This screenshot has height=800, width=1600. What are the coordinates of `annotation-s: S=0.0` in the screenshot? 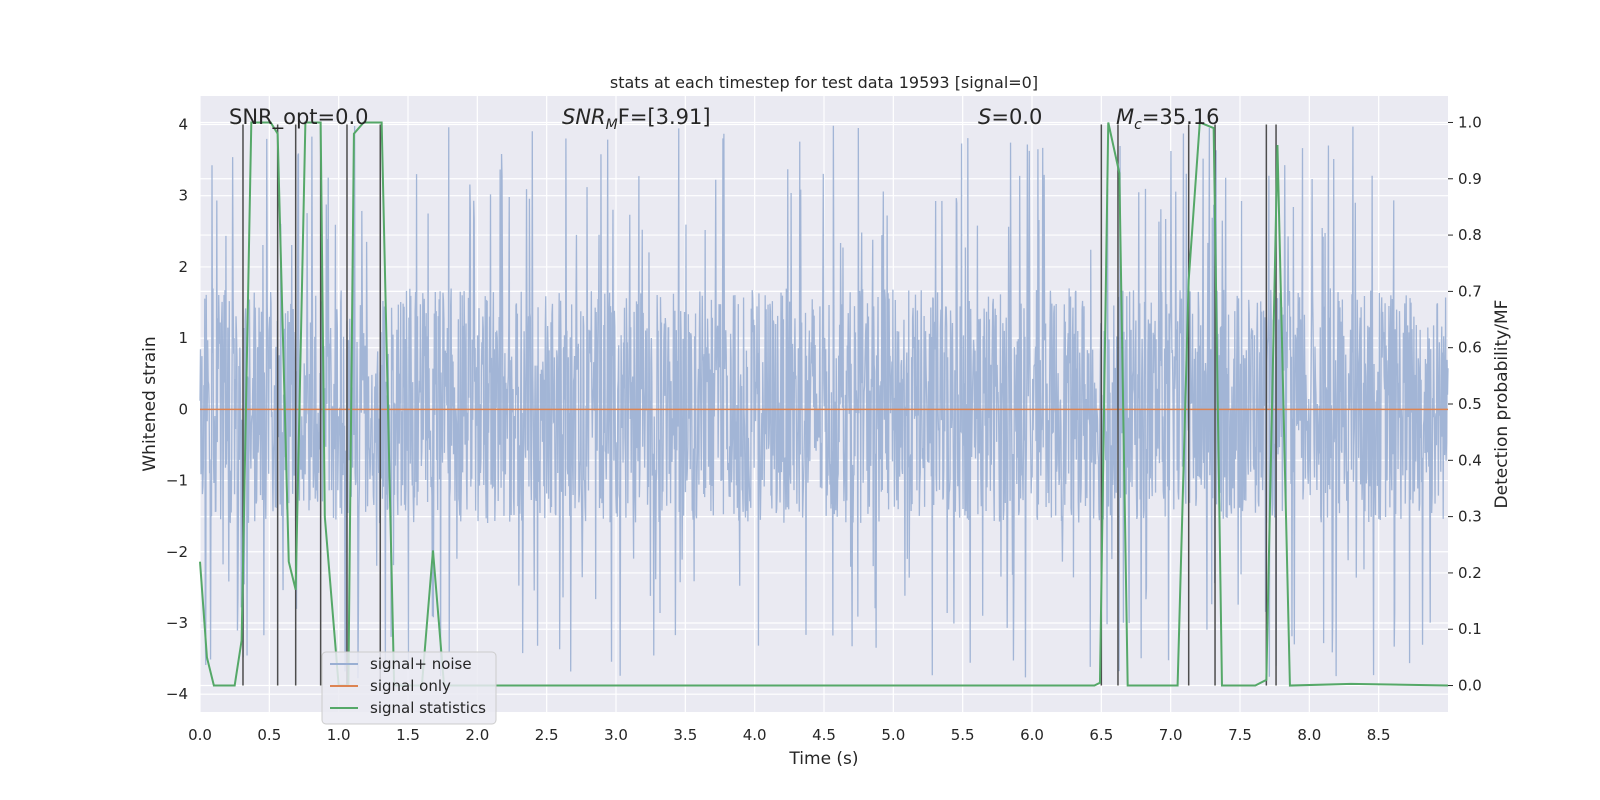 It's located at (1010, 117).